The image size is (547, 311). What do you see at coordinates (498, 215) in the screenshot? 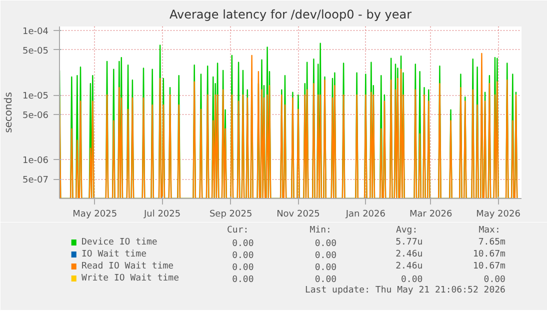
I see `x-tick-label: May 2026` at bounding box center [498, 215].